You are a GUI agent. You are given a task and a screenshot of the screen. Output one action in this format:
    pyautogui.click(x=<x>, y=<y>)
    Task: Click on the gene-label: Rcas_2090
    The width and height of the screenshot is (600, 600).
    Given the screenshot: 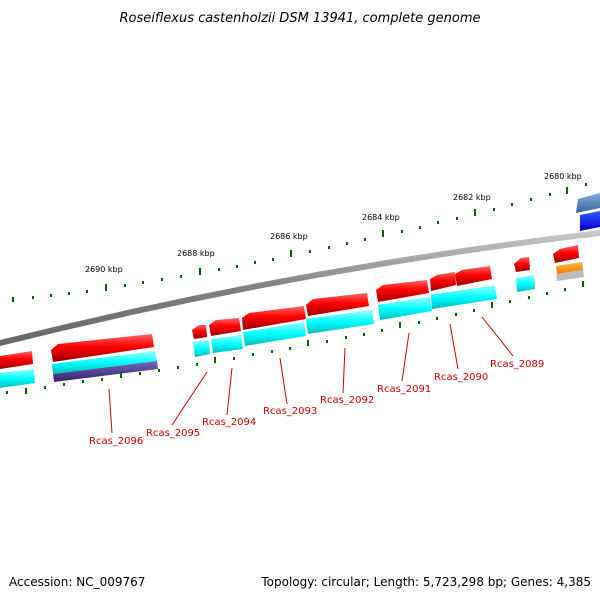 What is the action you would take?
    pyautogui.click(x=461, y=377)
    